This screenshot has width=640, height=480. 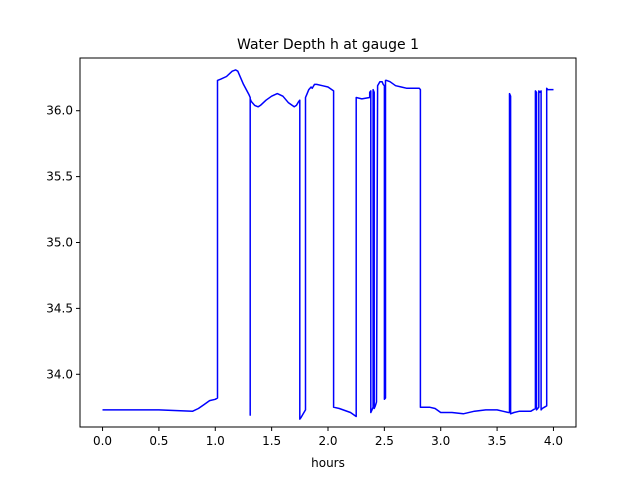 I want to click on x-tick-label: 0.5, so click(x=158, y=441).